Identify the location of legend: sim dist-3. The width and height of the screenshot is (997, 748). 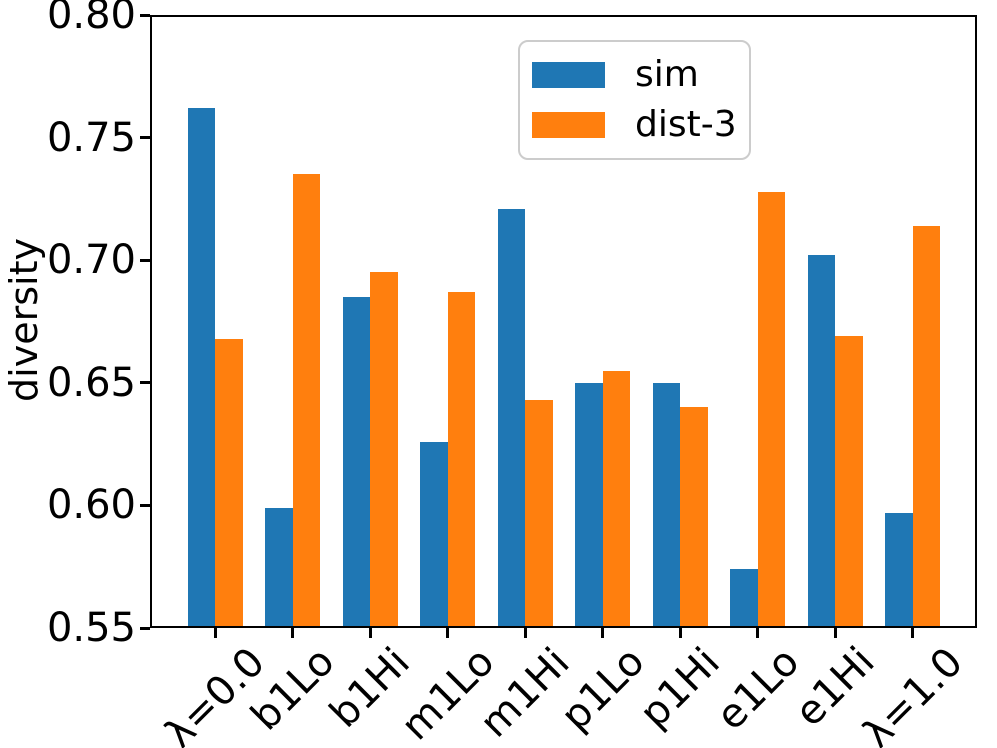
(634, 100).